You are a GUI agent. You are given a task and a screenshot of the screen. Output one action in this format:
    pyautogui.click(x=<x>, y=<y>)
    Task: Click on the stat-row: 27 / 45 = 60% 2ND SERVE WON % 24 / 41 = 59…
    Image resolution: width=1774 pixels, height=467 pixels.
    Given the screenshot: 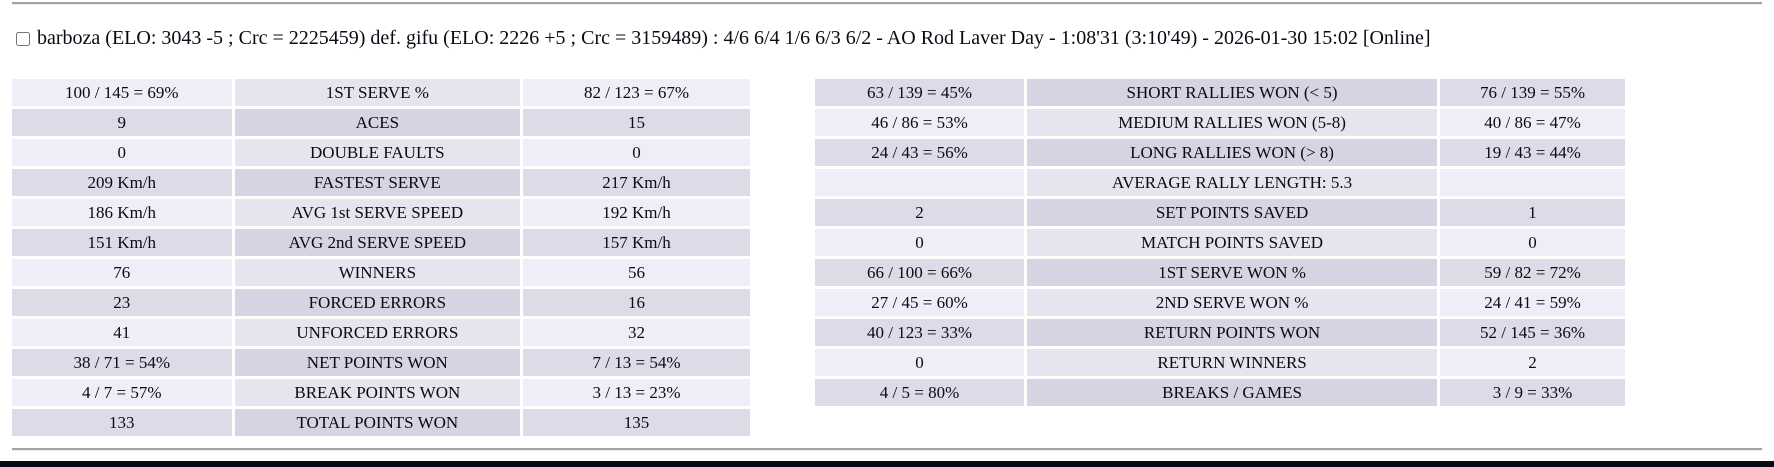 What is the action you would take?
    pyautogui.click(x=1220, y=302)
    